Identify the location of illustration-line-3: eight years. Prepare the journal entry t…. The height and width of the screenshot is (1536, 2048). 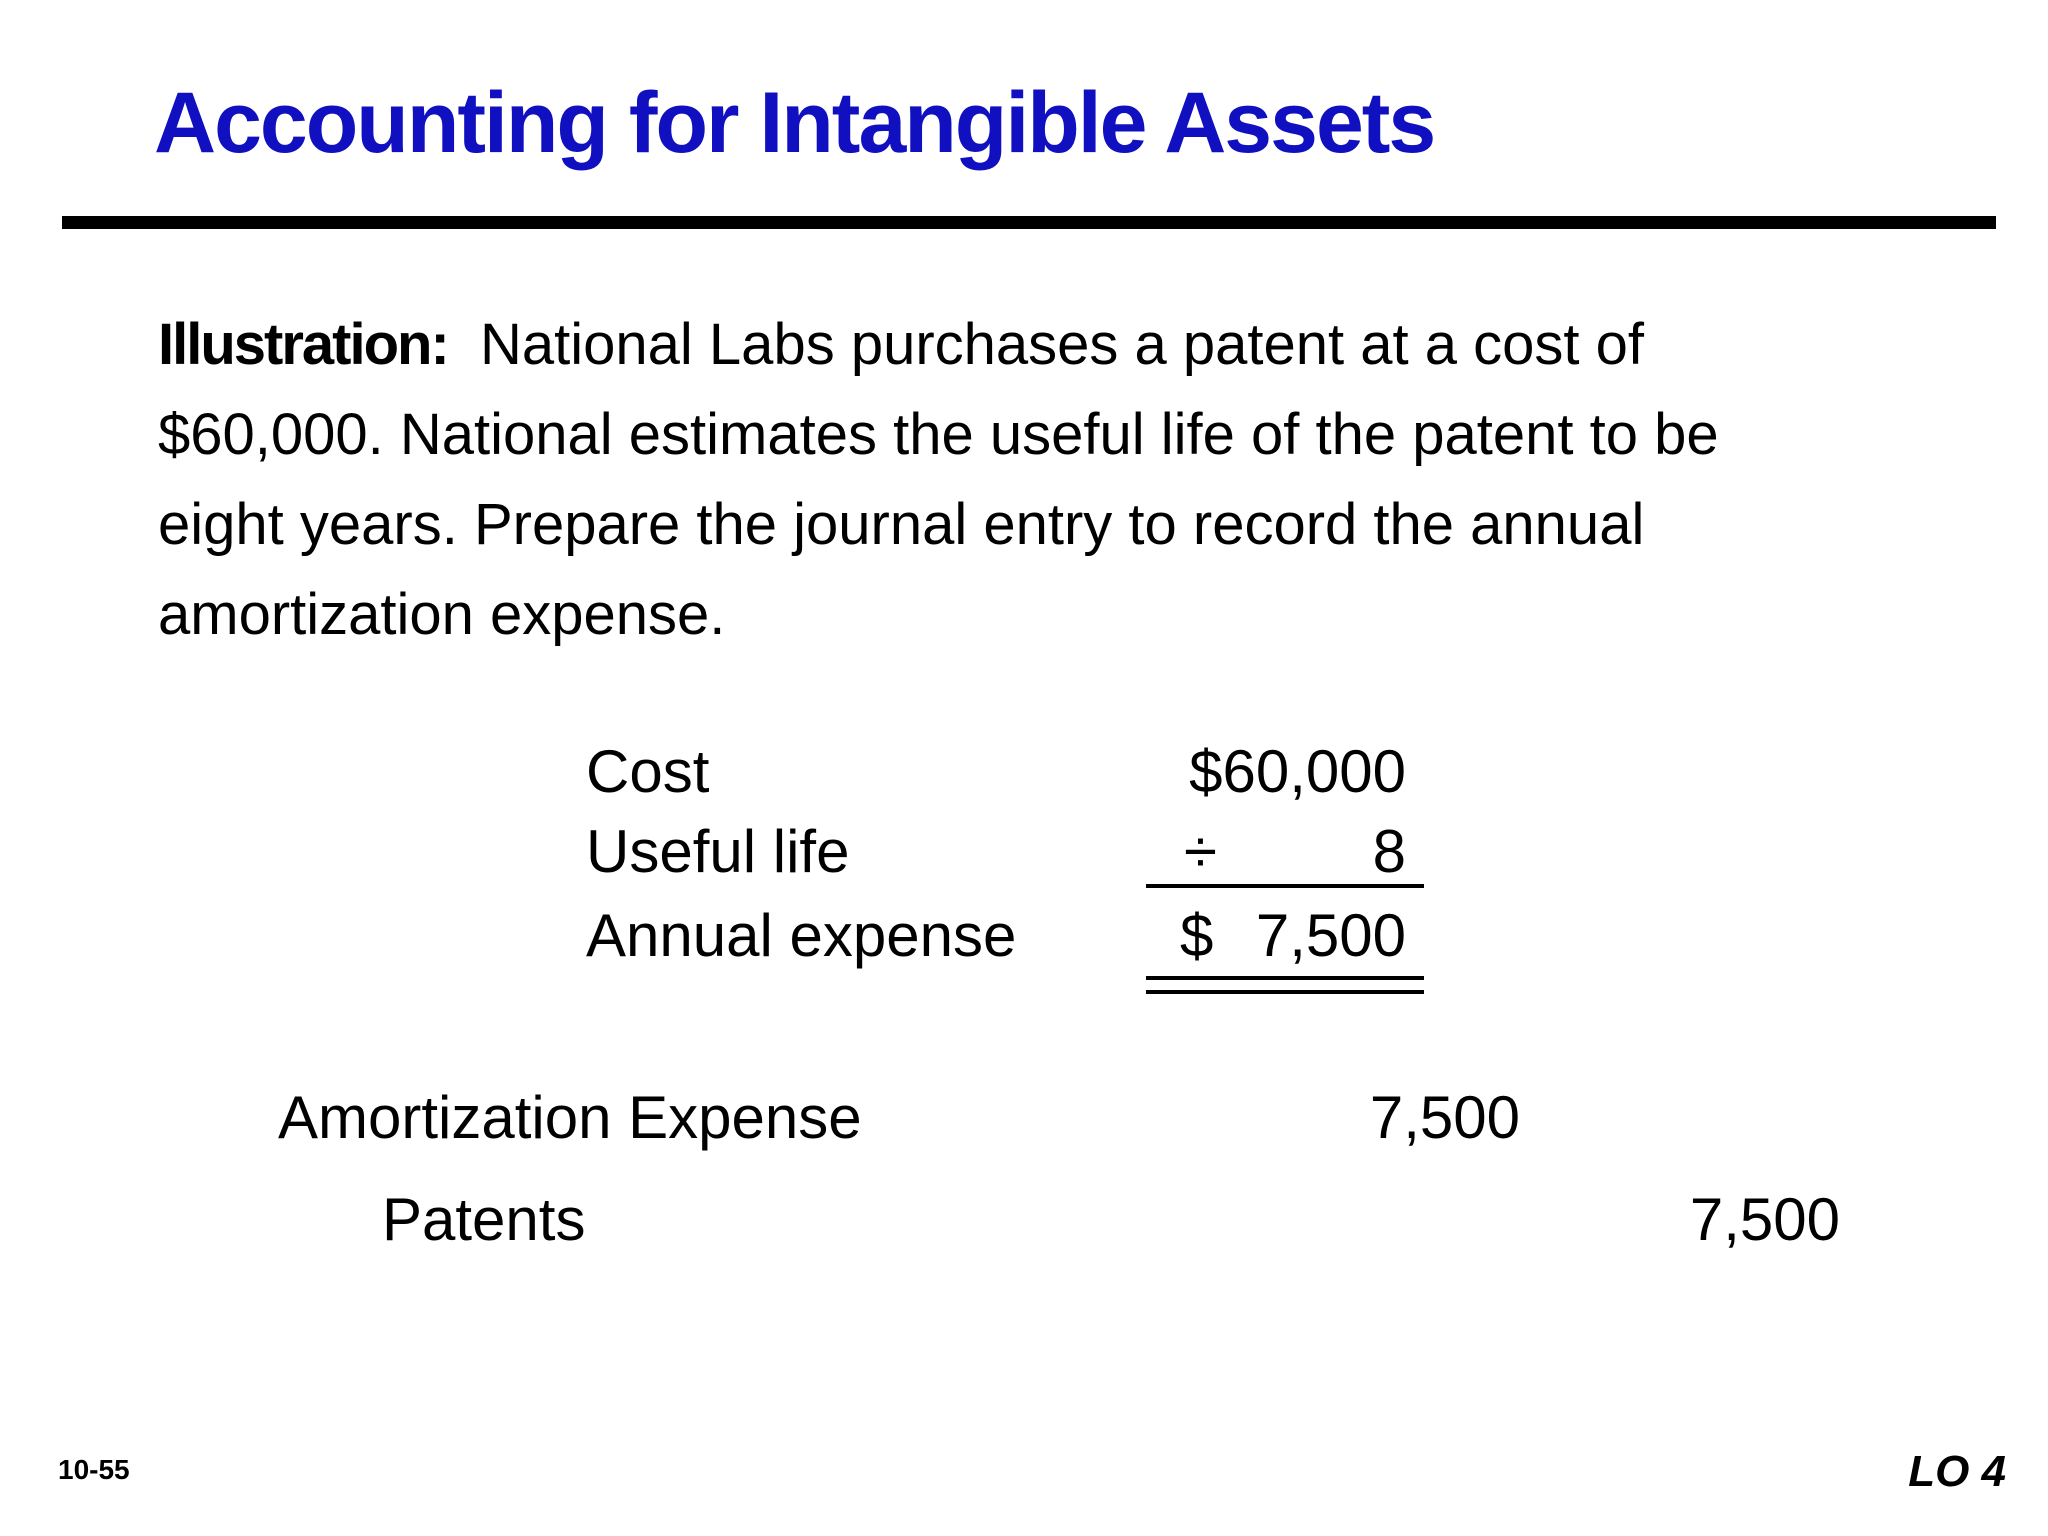
(901, 524).